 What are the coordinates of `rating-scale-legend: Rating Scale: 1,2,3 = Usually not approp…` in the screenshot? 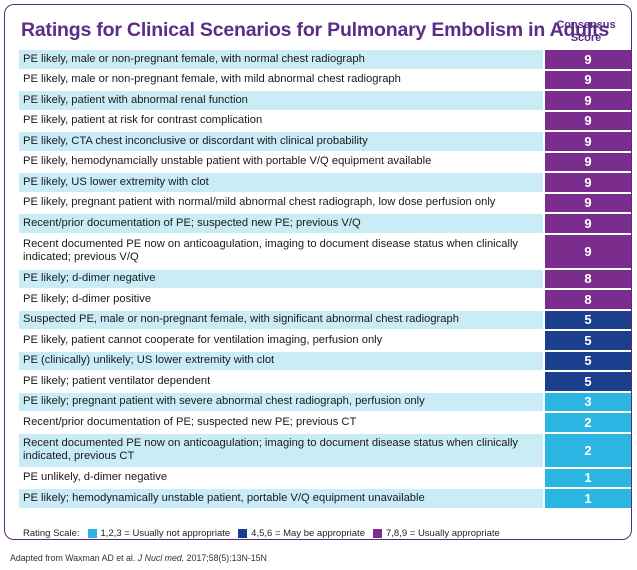 It's located at (261, 533).